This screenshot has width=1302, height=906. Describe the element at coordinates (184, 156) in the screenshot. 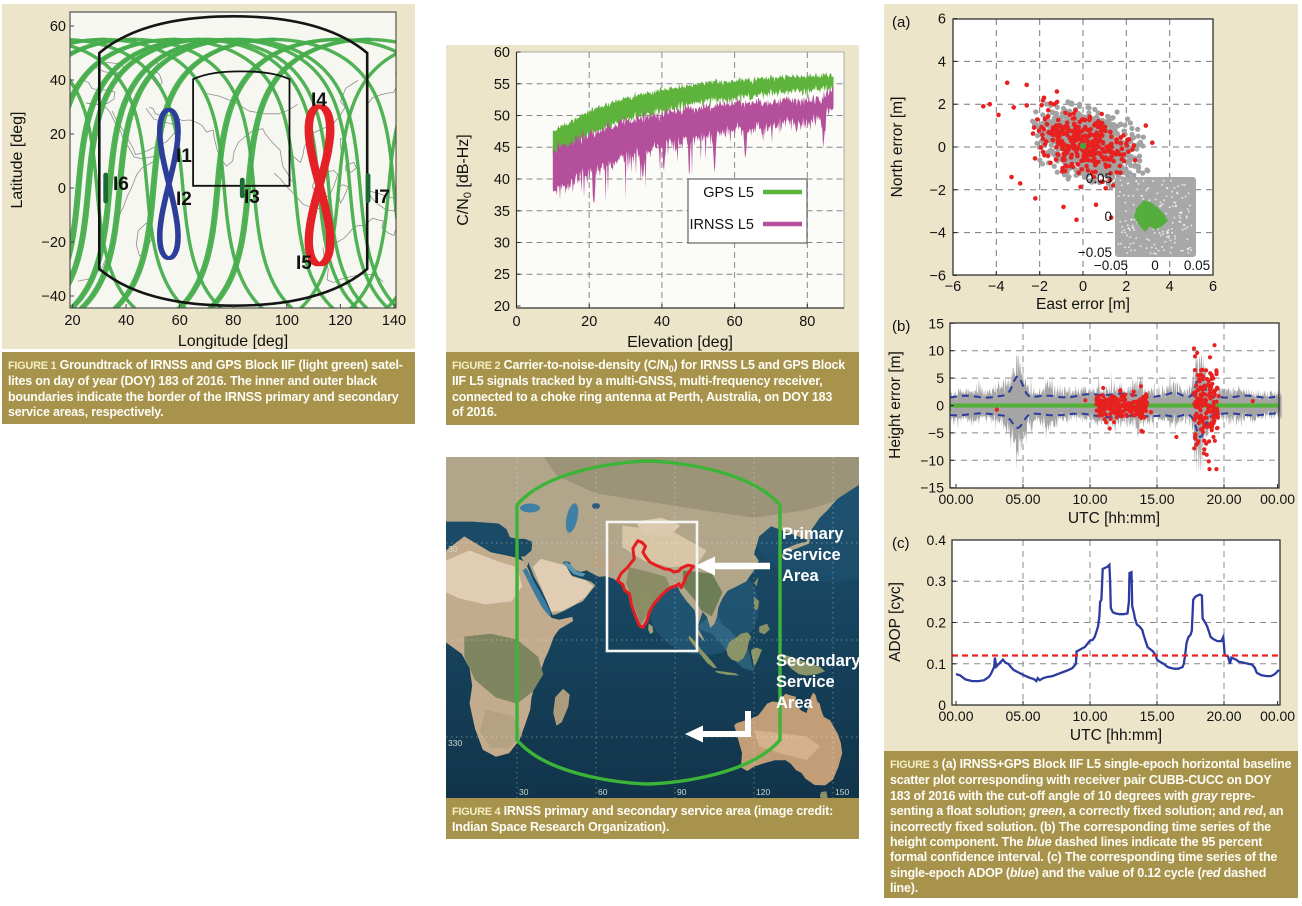

I see `svg-text: I1` at that location.